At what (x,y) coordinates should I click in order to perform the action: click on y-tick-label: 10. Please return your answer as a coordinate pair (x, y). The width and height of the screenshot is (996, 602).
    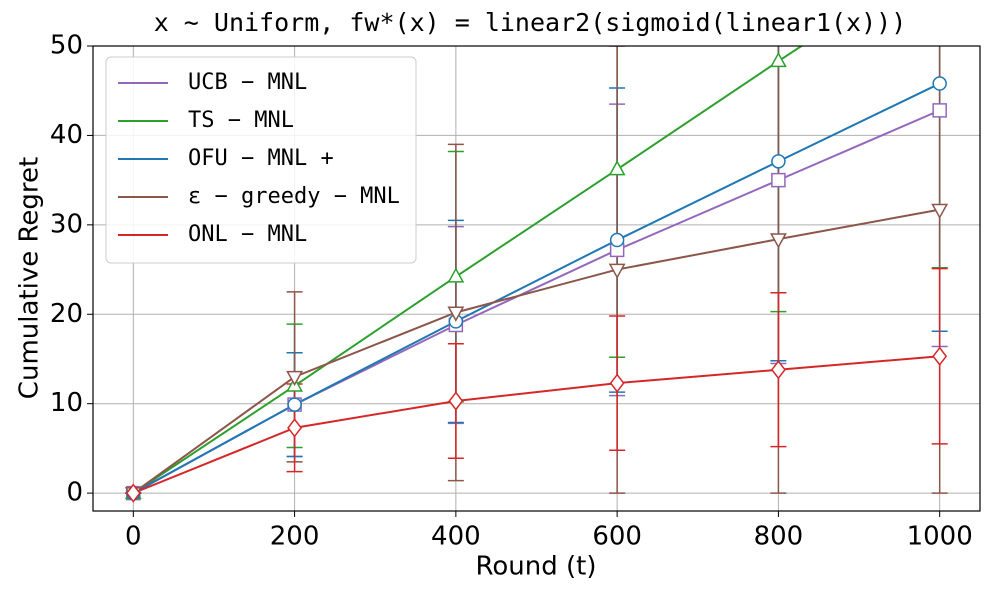
    Looking at the image, I should click on (66, 403).